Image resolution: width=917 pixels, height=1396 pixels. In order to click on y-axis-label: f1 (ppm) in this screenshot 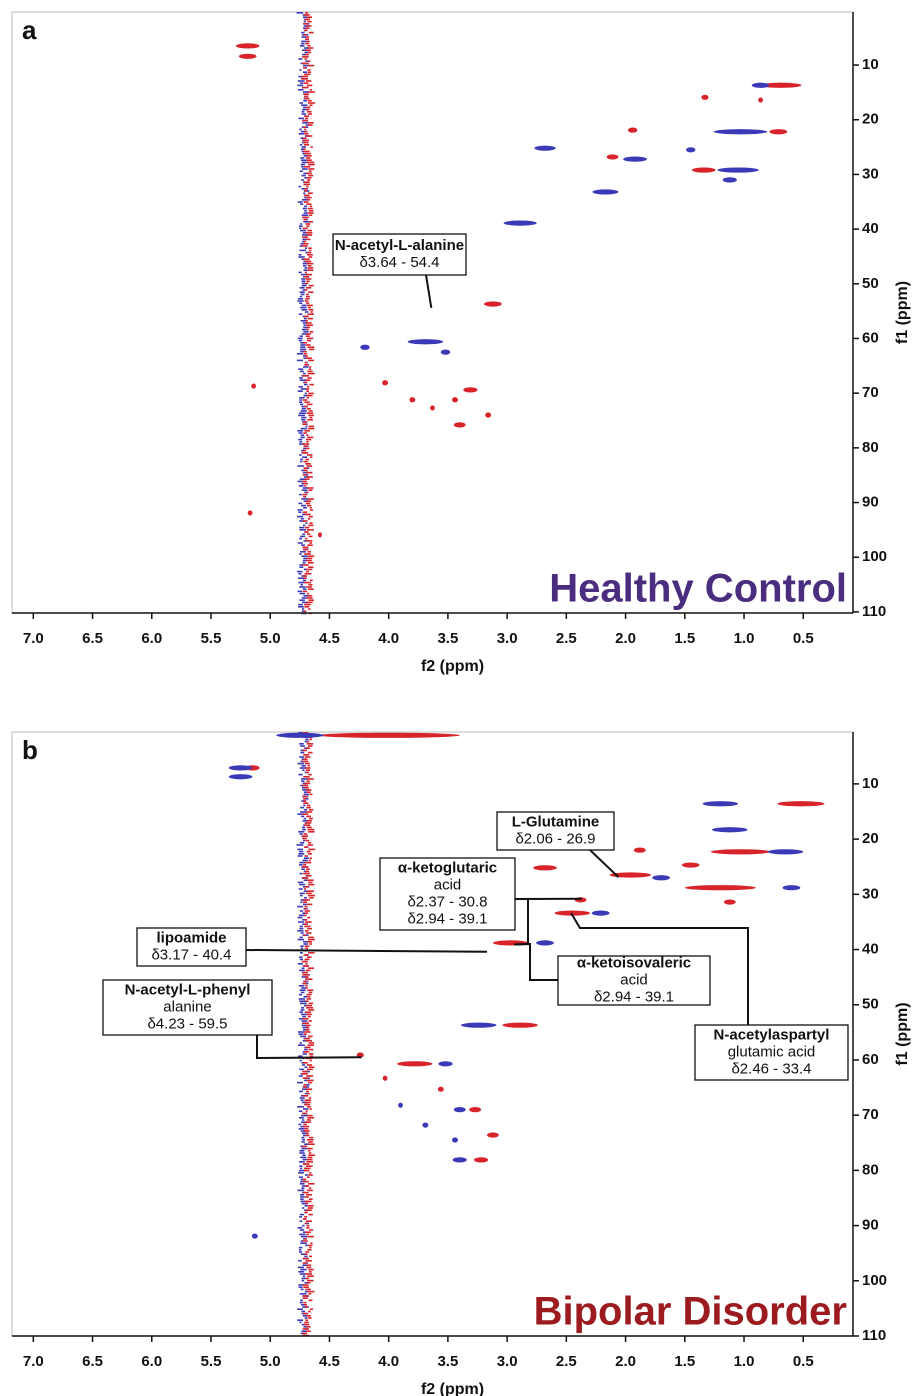, I will do `click(902, 312)`.